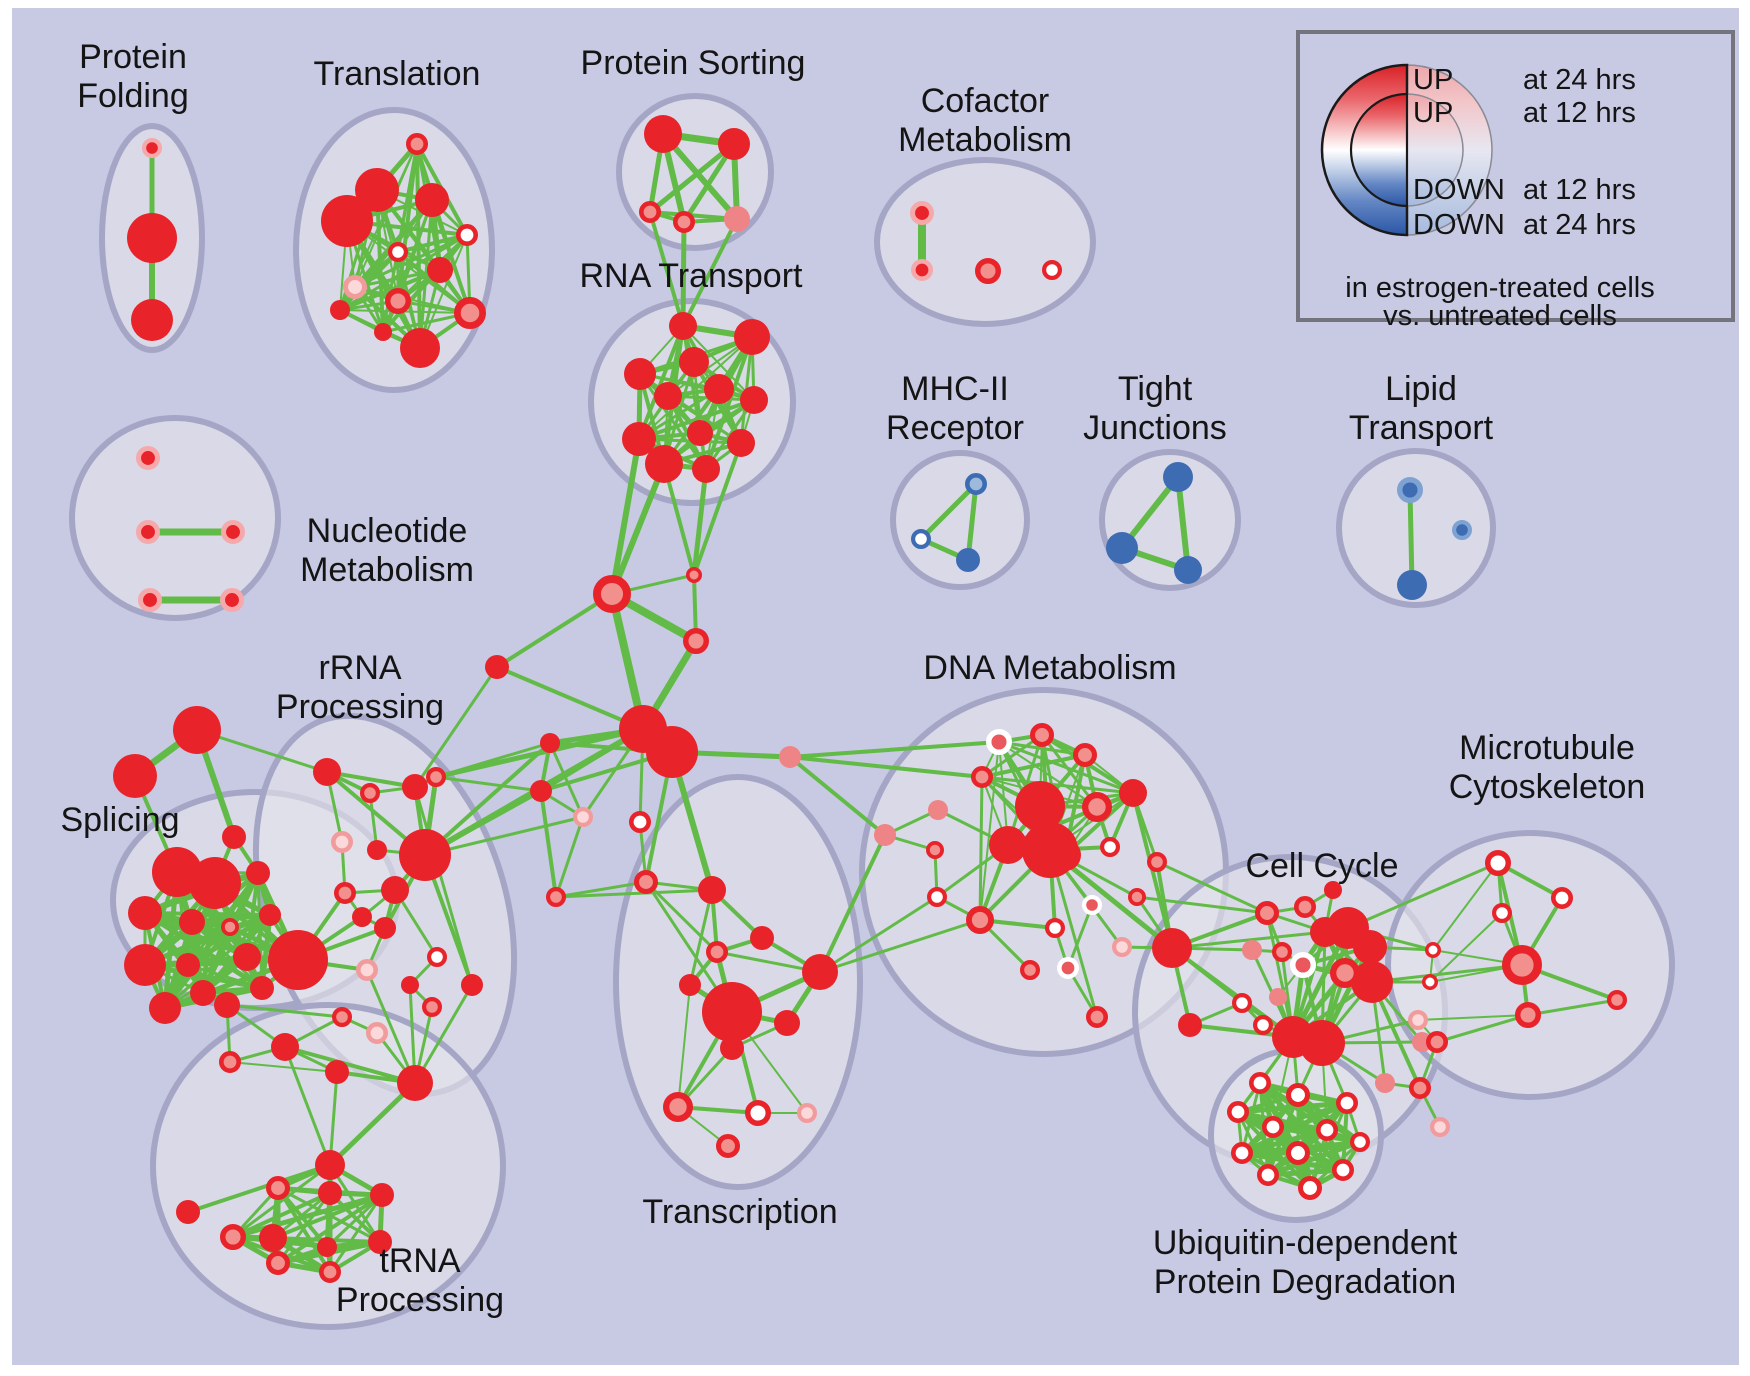  What do you see at coordinates (354, 286) in the screenshot?
I see `gene-node-pP` at bounding box center [354, 286].